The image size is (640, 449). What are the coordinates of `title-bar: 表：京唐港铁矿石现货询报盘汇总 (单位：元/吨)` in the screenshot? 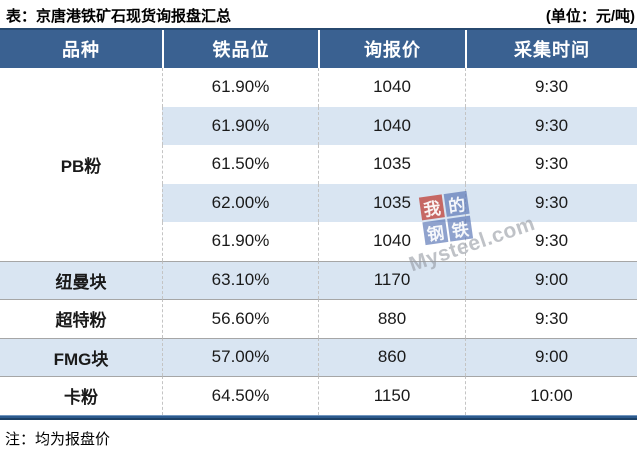 It's located at (320, 15).